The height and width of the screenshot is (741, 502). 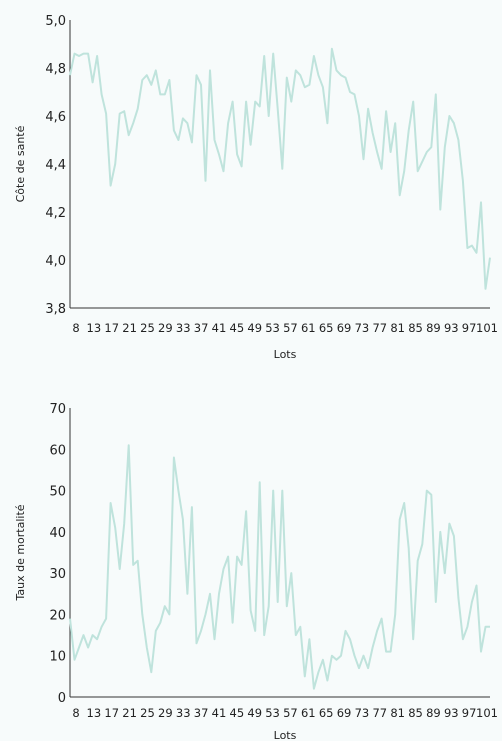 What do you see at coordinates (254, 328) in the screenshot?
I see `health-x-tick-label: 49` at bounding box center [254, 328].